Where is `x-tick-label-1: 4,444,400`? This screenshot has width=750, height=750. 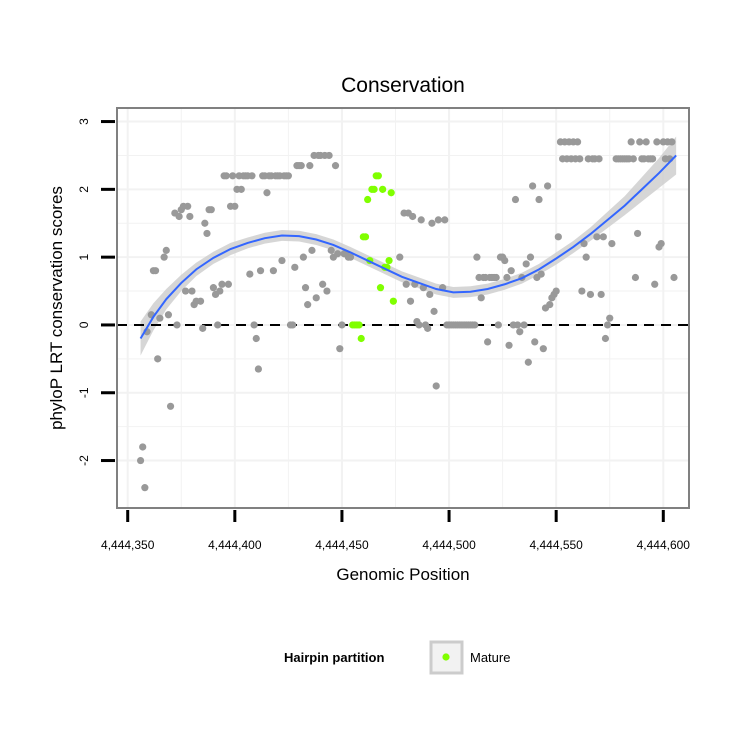 x-tick-label-1: 4,444,400 is located at coordinates (235, 545).